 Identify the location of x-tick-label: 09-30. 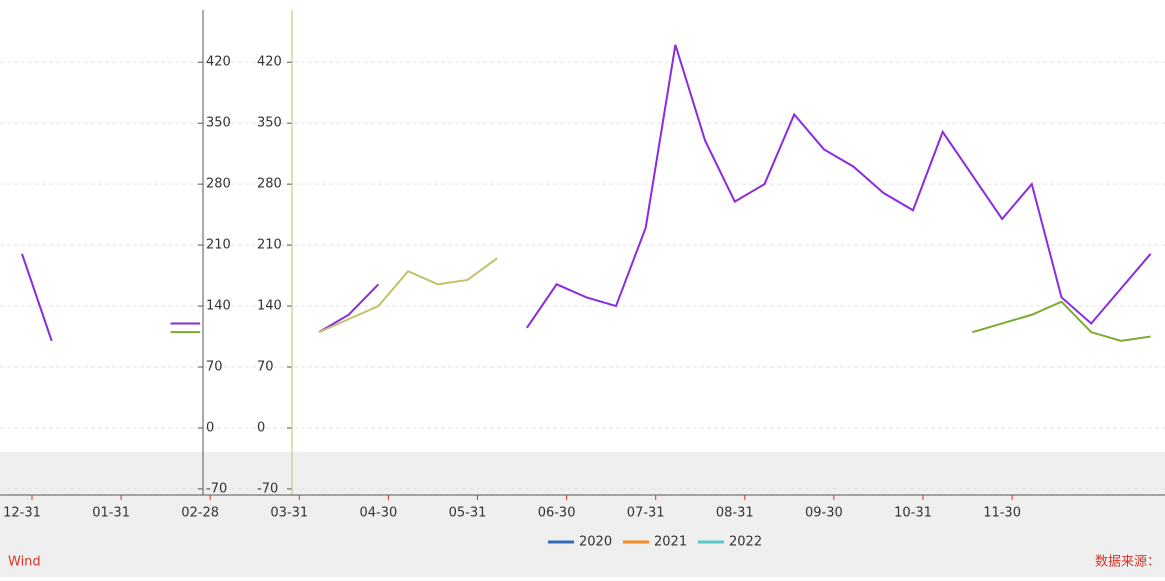
(824, 513).